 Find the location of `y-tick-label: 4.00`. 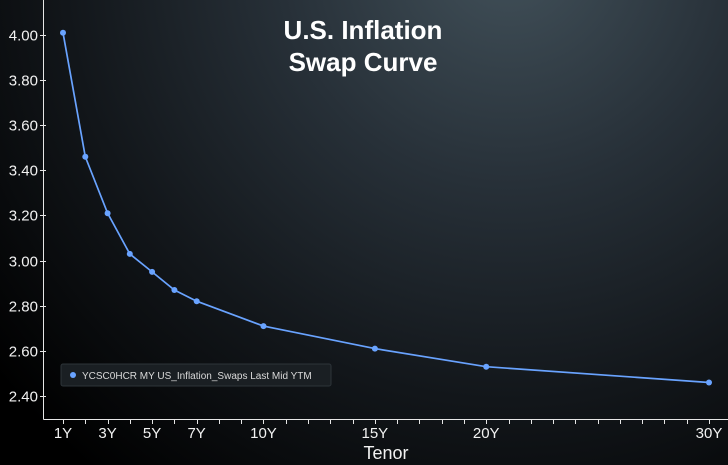

y-tick-label: 4.00 is located at coordinates (23, 36).